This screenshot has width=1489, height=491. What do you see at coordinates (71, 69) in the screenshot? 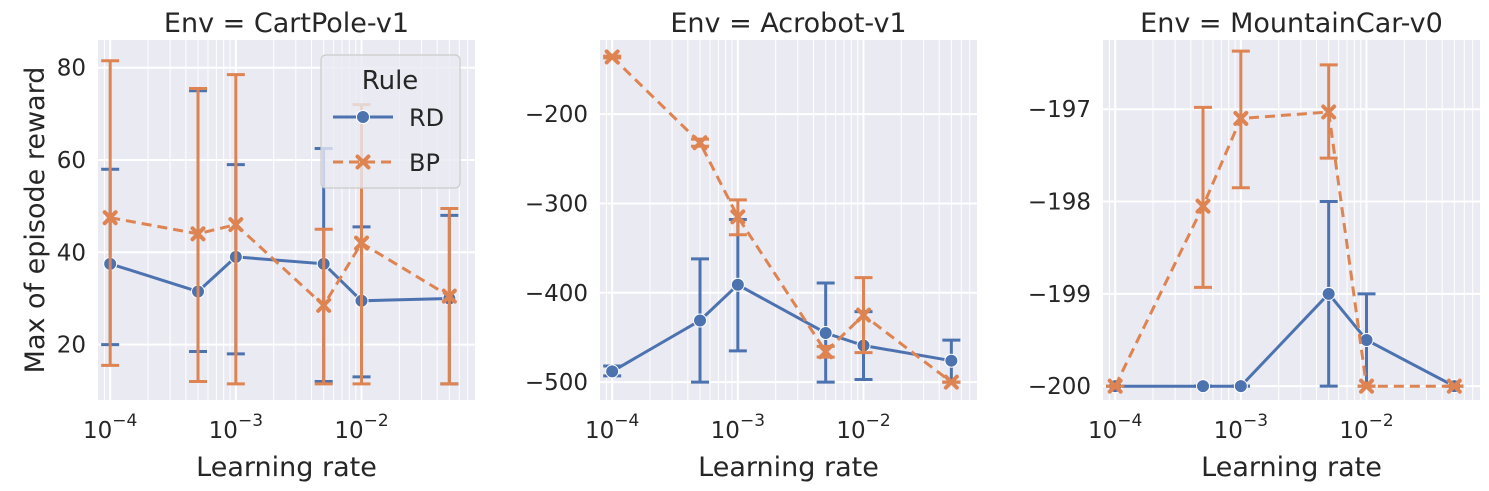
I see `y-tick-label: 80` at bounding box center [71, 69].